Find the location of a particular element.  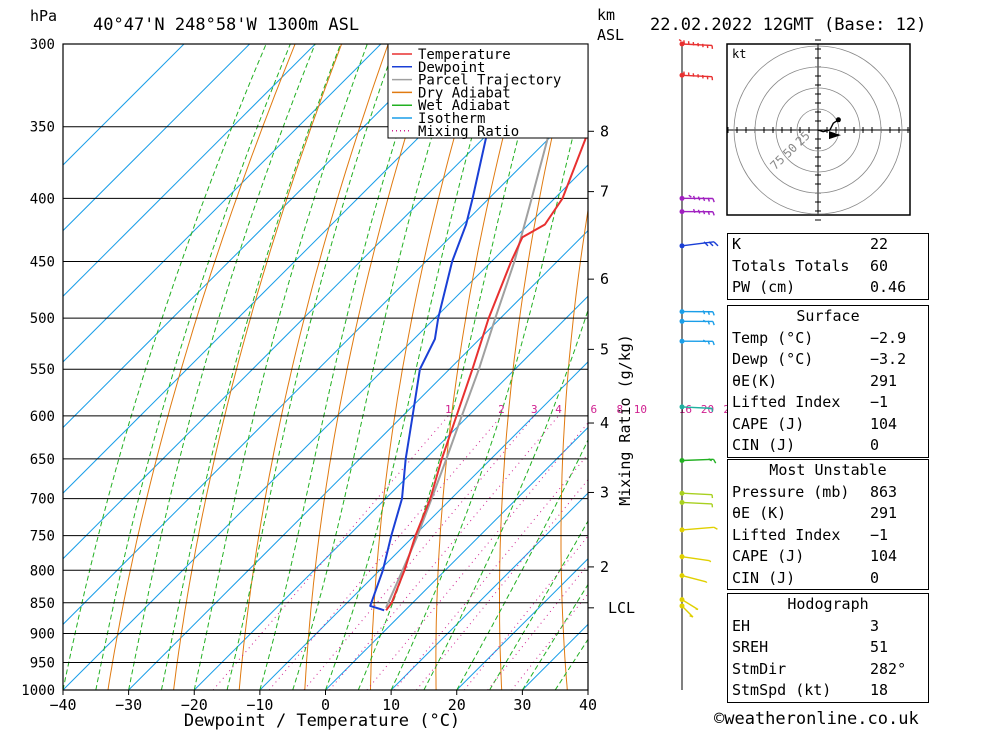

most-unstable-value: −1 is located at coordinates (879, 534).